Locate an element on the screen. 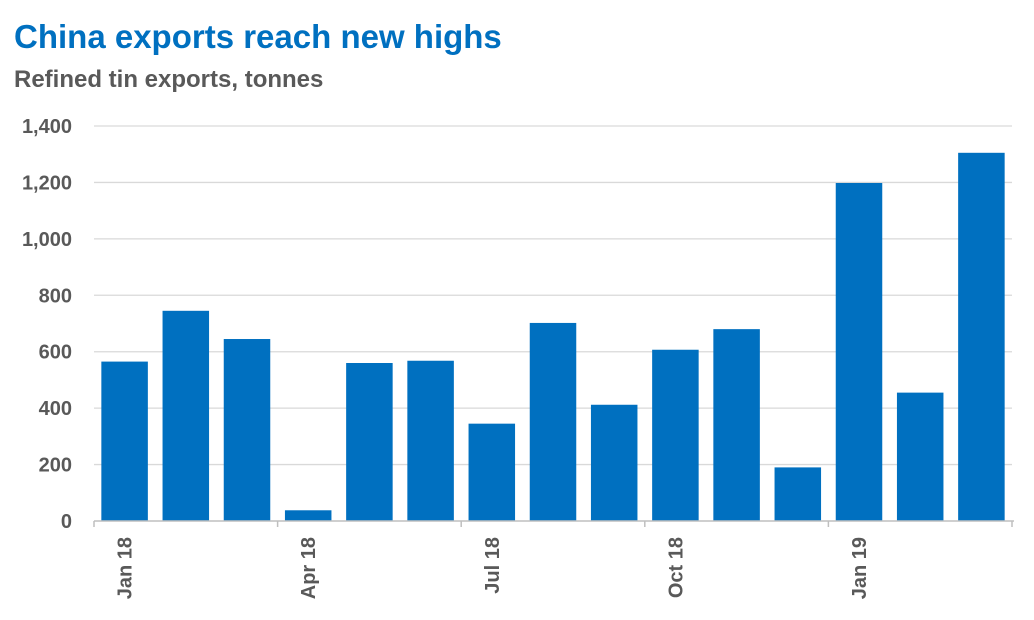  y-tick-label: 600 is located at coordinates (55, 353).